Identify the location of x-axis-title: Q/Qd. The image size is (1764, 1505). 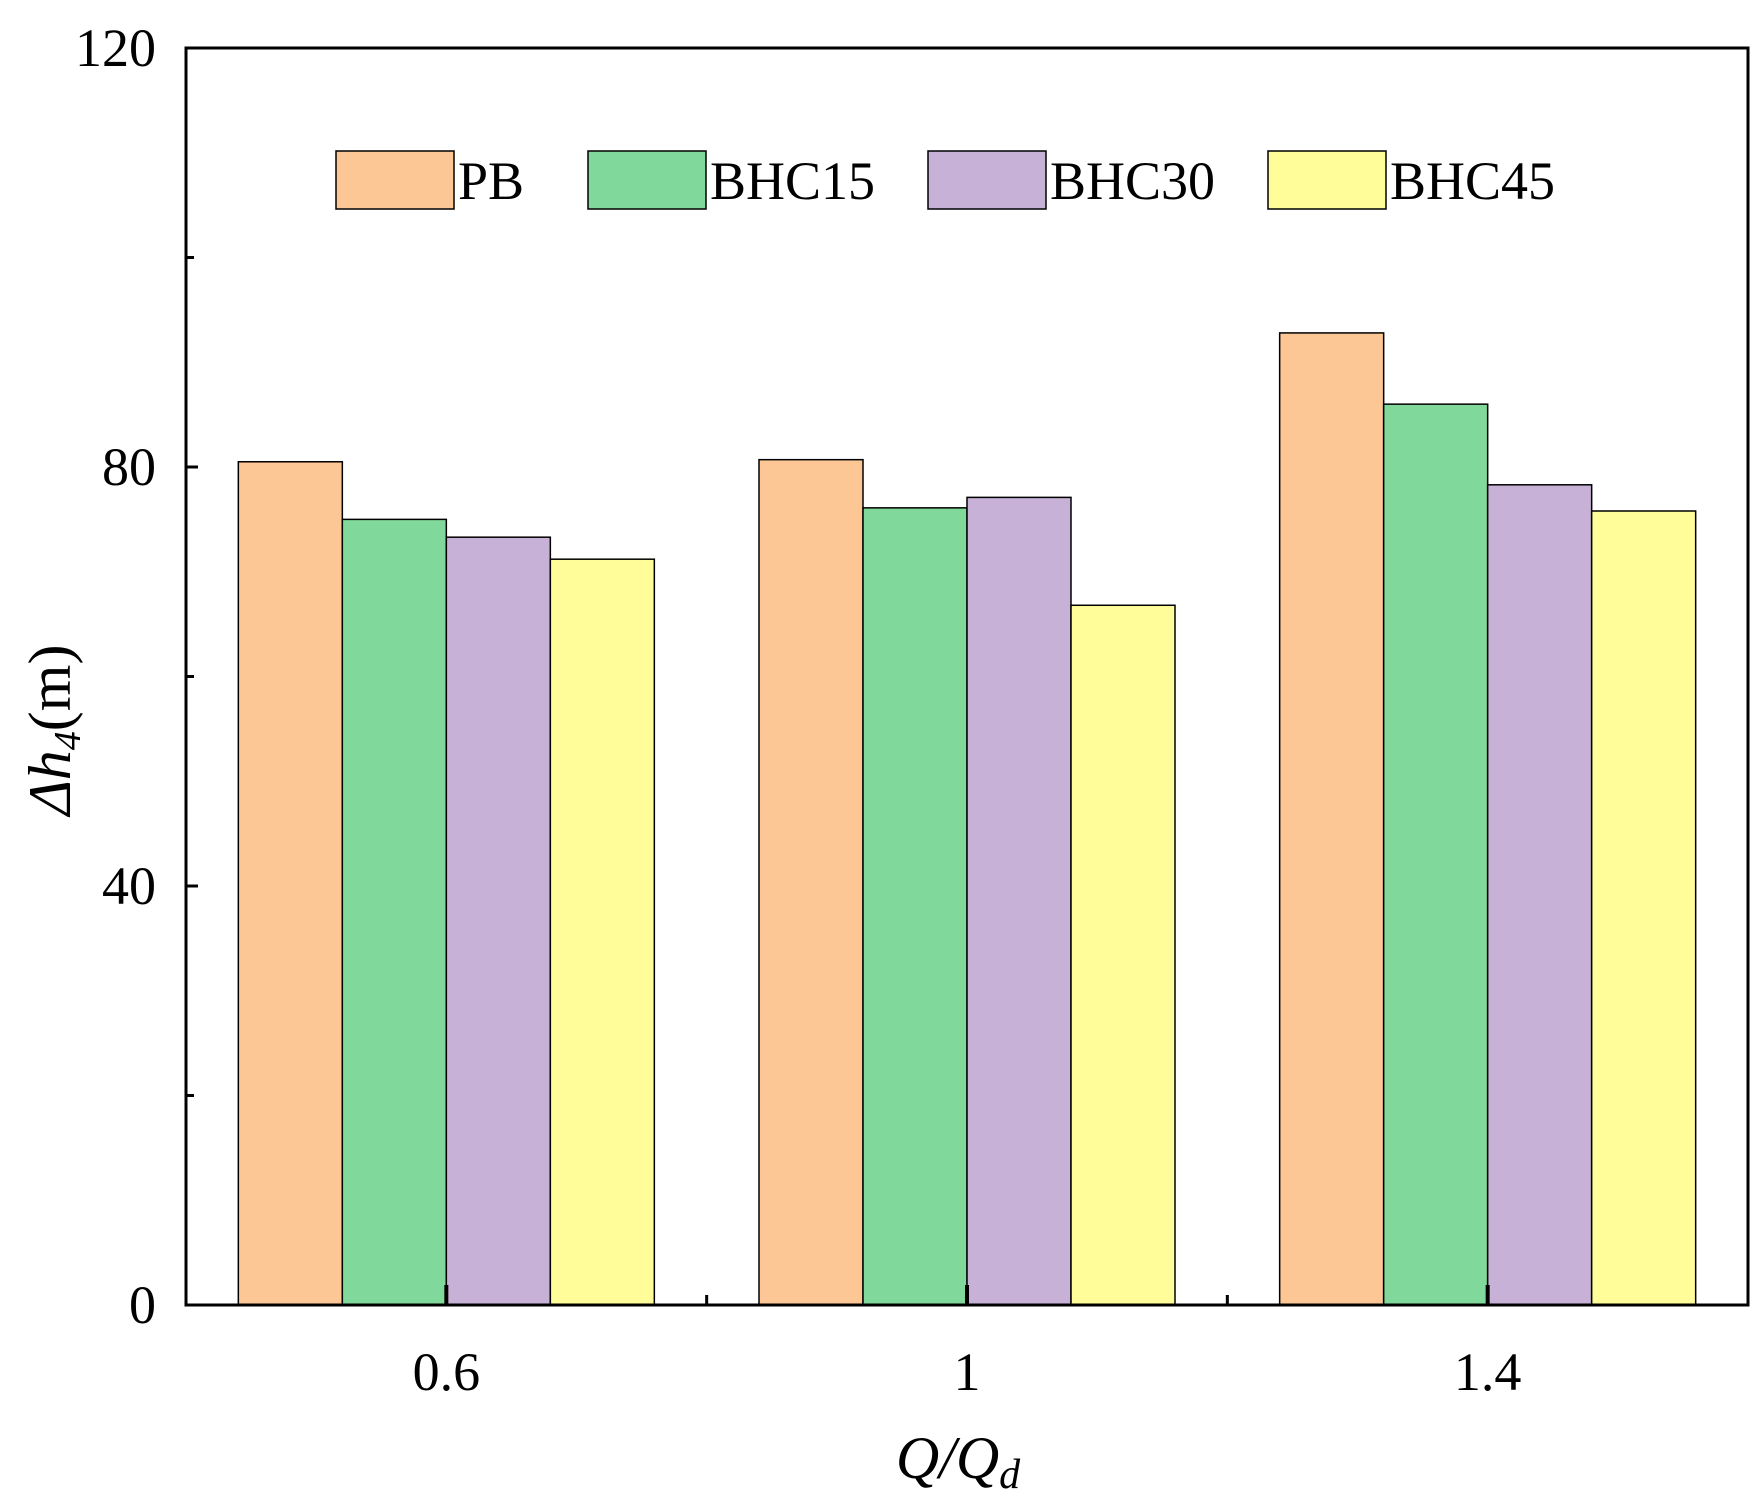
(958, 1461).